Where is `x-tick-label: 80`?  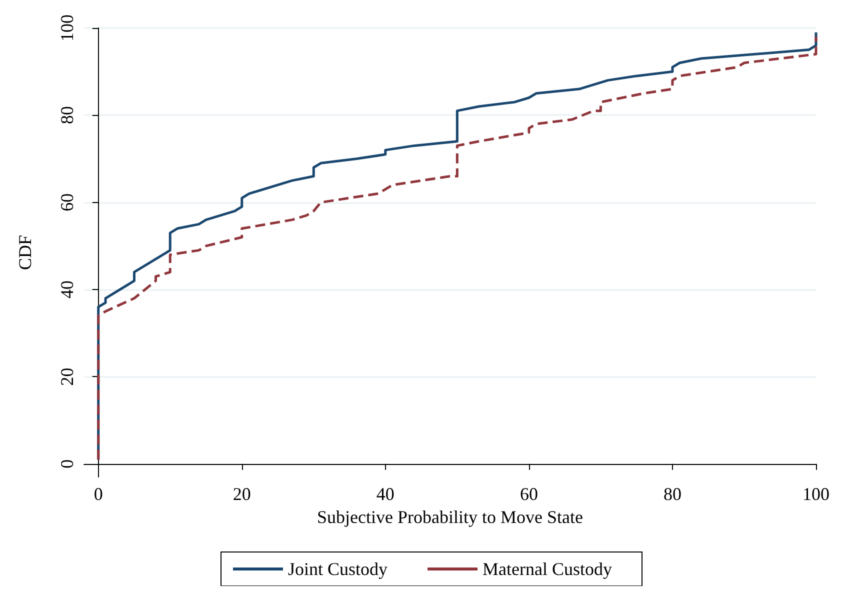
x-tick-label: 80 is located at coordinates (672, 494).